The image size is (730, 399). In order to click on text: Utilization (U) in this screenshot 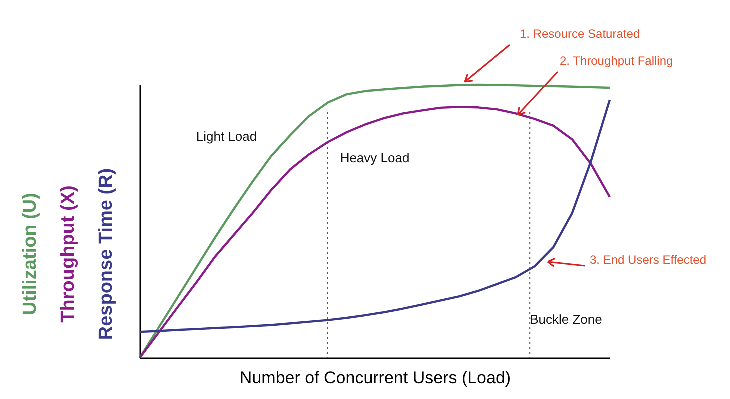, I will do `click(30, 254)`.